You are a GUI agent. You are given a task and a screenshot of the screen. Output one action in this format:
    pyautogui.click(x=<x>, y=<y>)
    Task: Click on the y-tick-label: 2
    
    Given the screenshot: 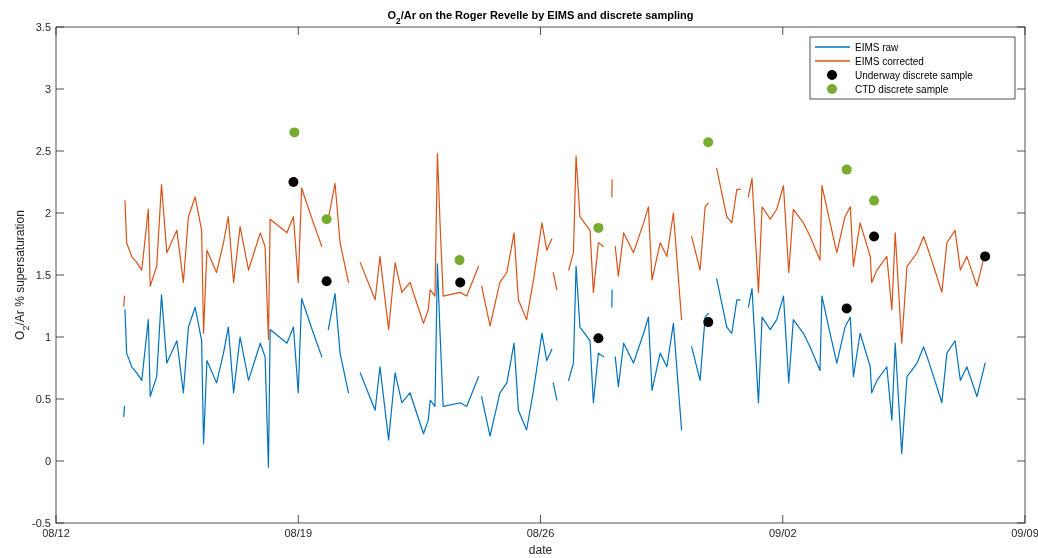 What is the action you would take?
    pyautogui.click(x=47, y=213)
    